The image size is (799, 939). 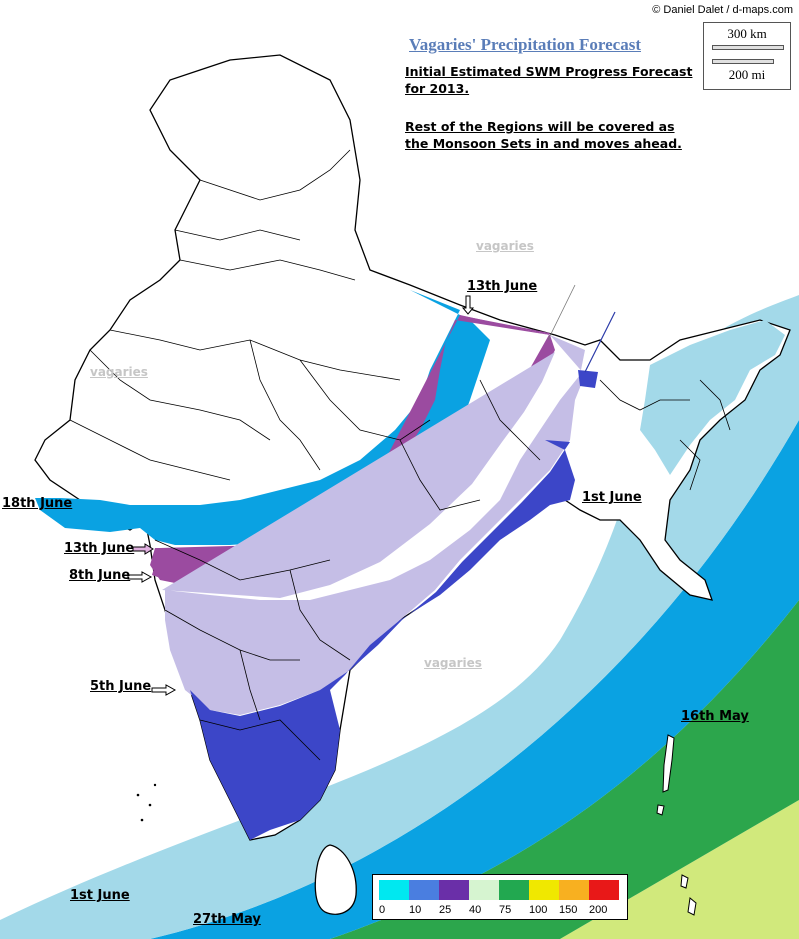 I want to click on legend-tick: 200, so click(x=598, y=910).